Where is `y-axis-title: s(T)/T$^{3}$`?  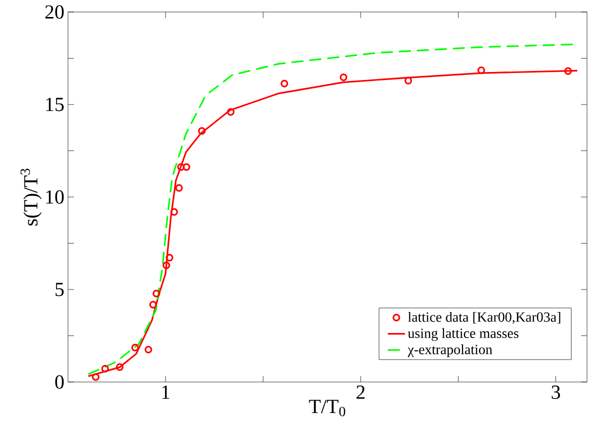 y-axis-title: s(T)/T$^{3}$ is located at coordinates (31, 197).